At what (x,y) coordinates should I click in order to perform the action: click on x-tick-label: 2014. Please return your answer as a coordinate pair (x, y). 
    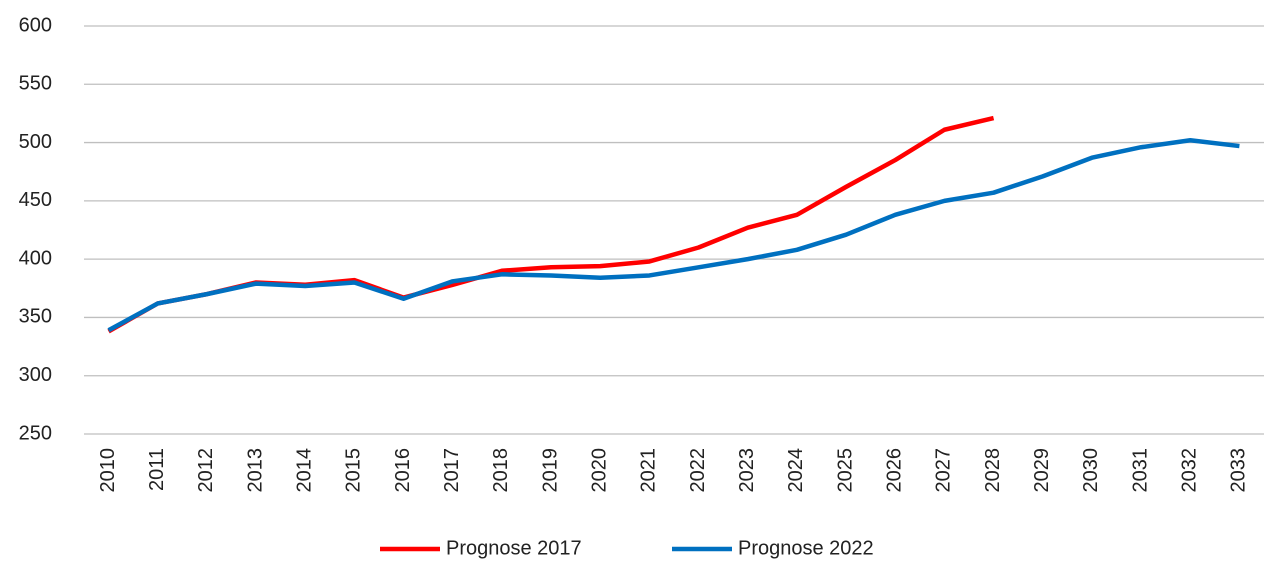
    Looking at the image, I should click on (305, 470).